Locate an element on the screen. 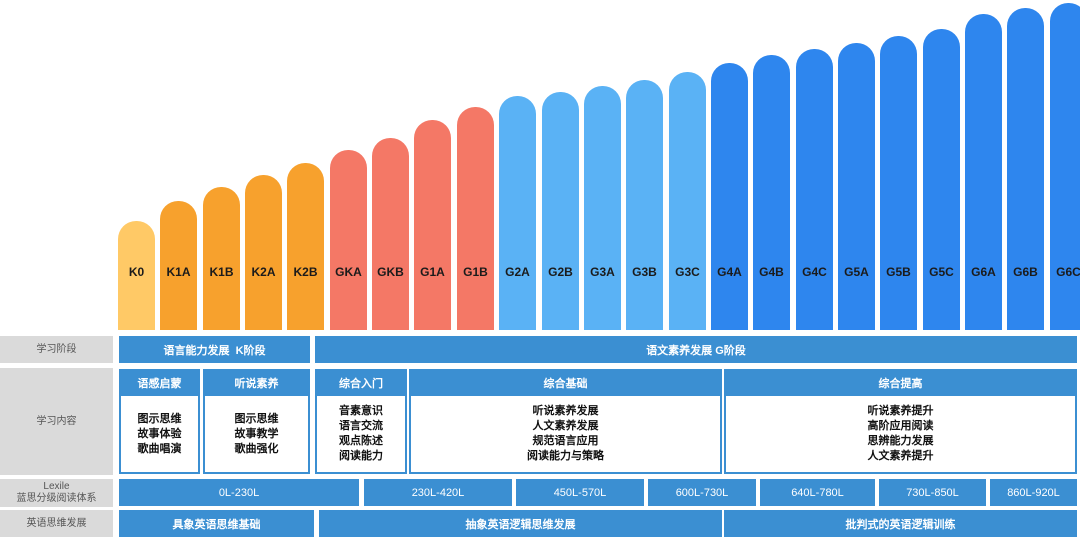  level-label: GKB is located at coordinates (390, 272).